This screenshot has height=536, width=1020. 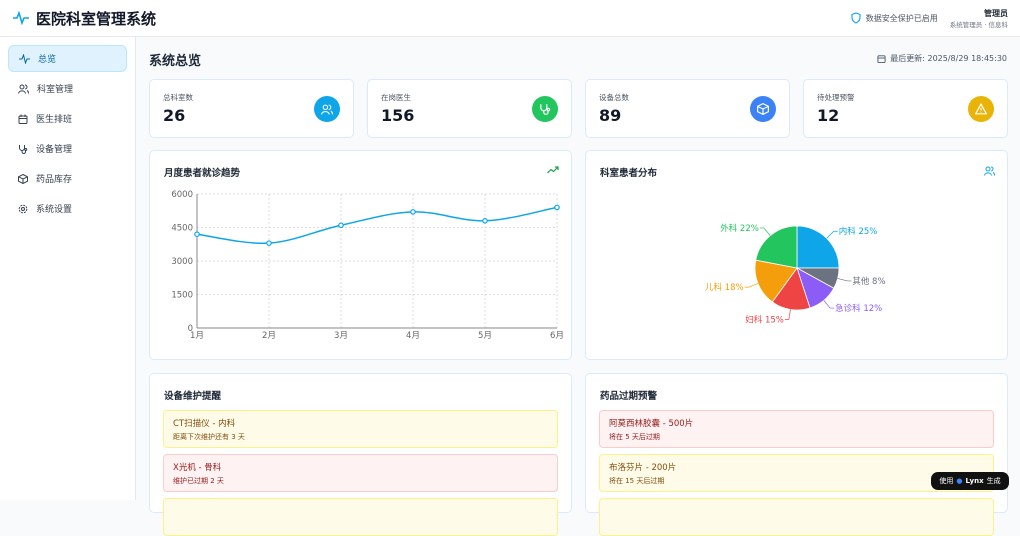 What do you see at coordinates (796, 473) in the screenshot?
I see `expiry-item: 布洛芬片 - 200片 将在 15 天后过期` at bounding box center [796, 473].